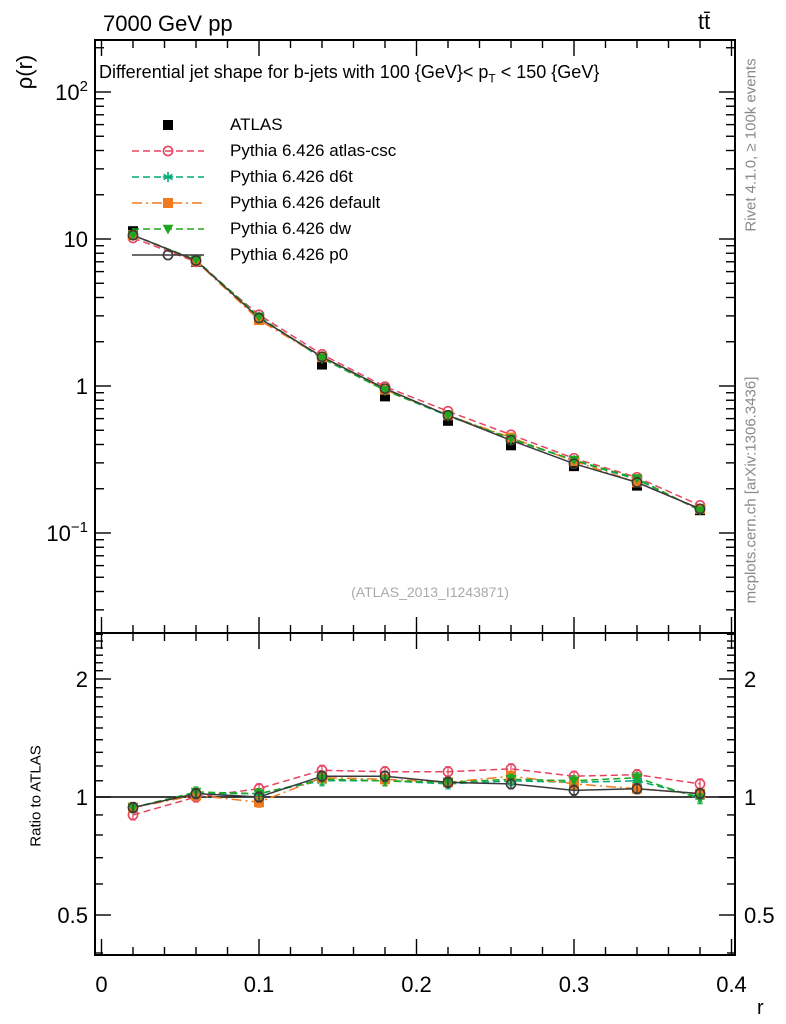 Image resolution: width=786 pixels, height=1024 pixels. I want to click on legend-label: Pythia 6.426 d6t, so click(291, 176).